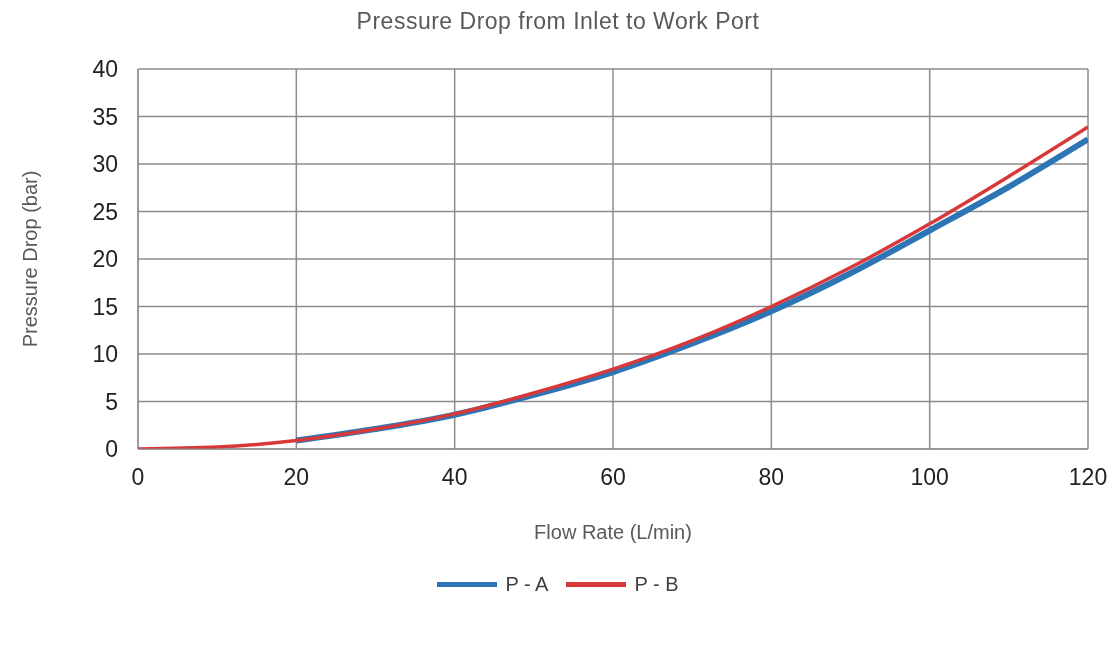  I want to click on y-axis-title: Pressure Drop (bar), so click(30, 259).